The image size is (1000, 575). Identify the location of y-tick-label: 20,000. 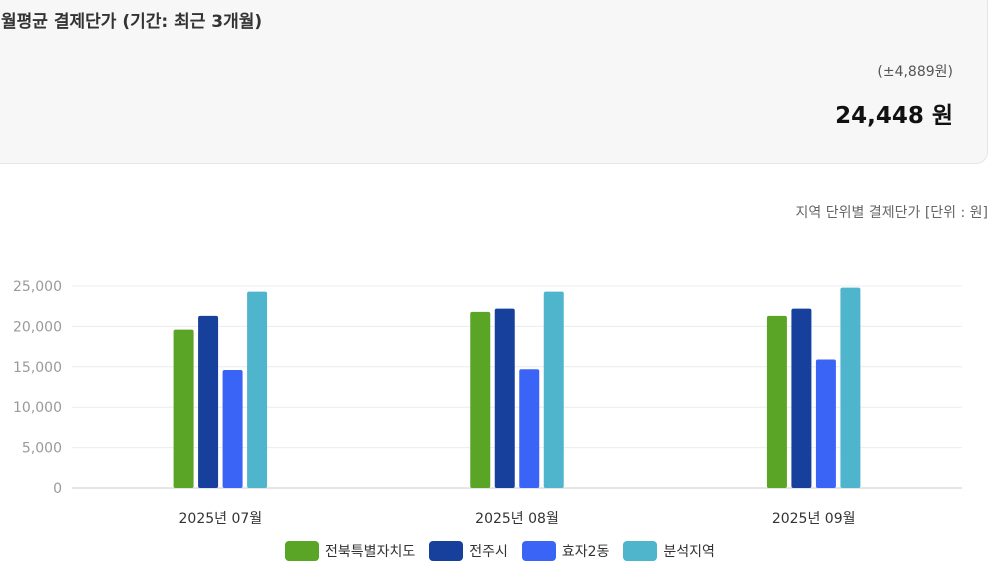
(37, 327).